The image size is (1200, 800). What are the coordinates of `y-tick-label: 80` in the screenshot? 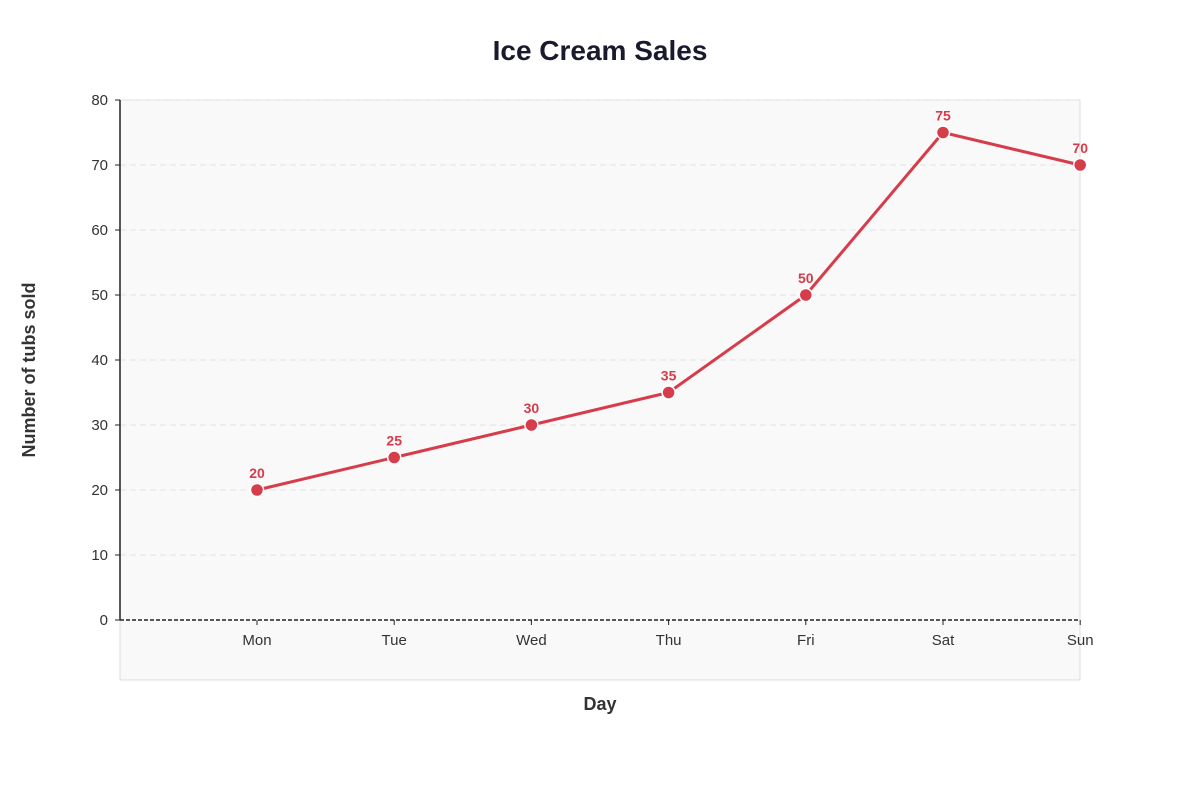 It's located at (99, 100).